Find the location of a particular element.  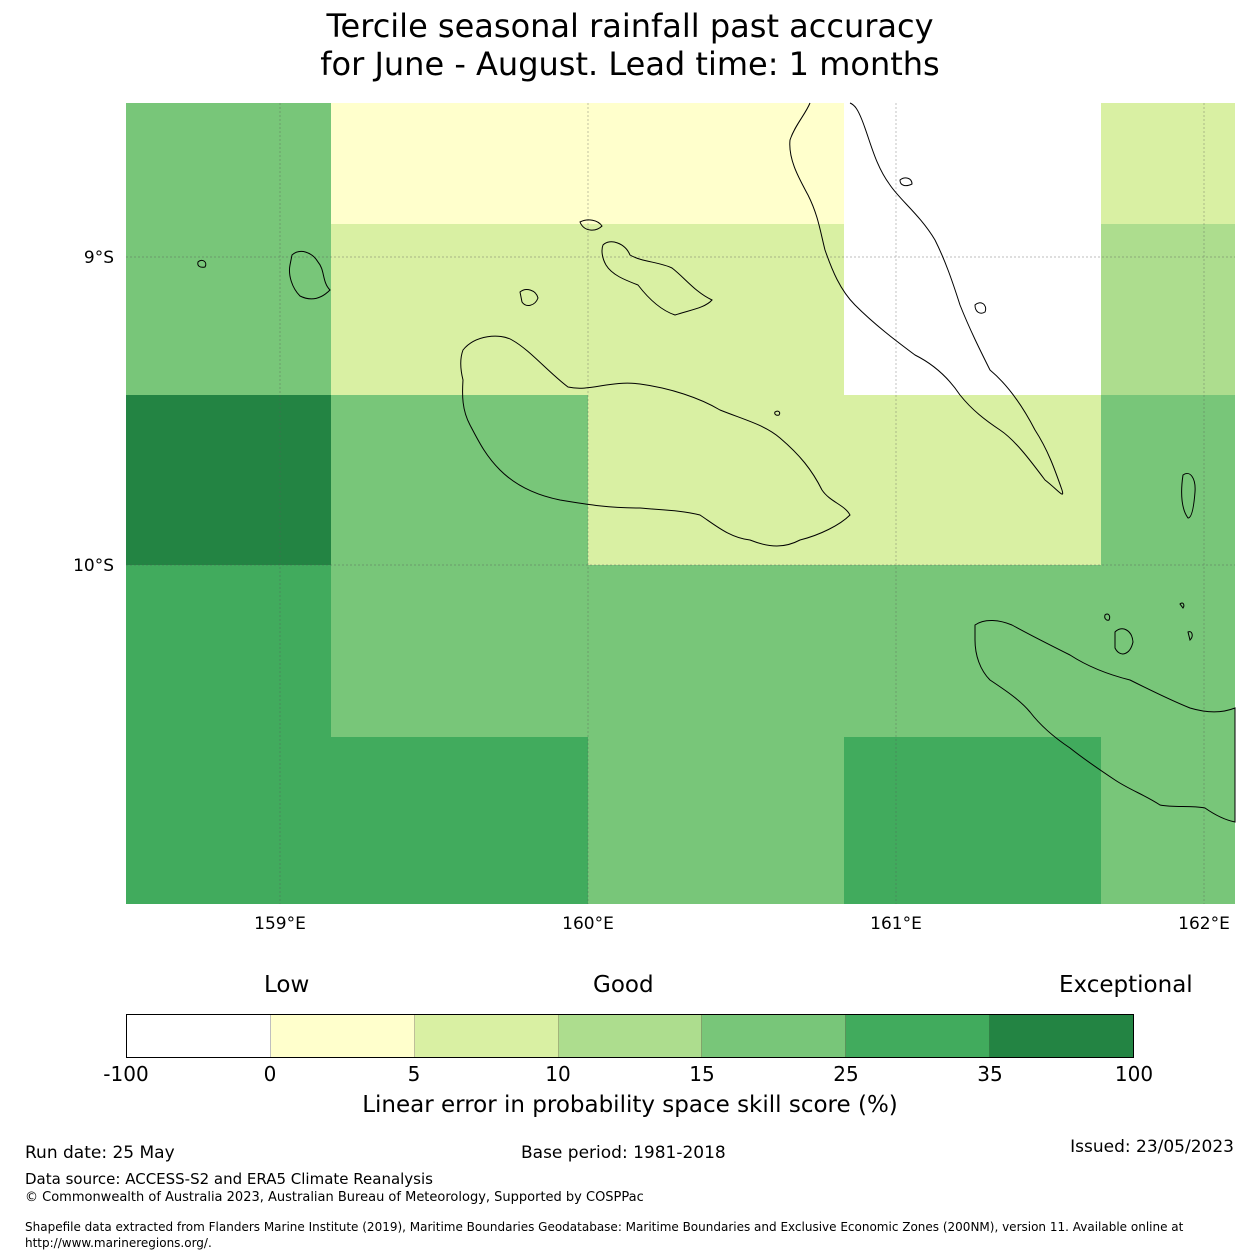

colorbar-tick: -100 is located at coordinates (126, 1074).